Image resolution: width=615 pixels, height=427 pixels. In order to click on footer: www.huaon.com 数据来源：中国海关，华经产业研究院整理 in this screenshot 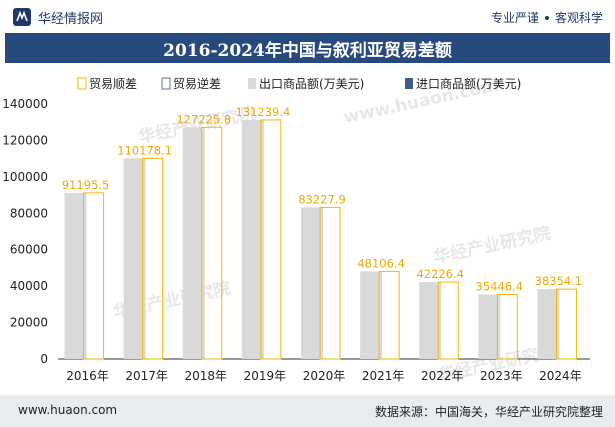, I will do `click(307, 411)`.